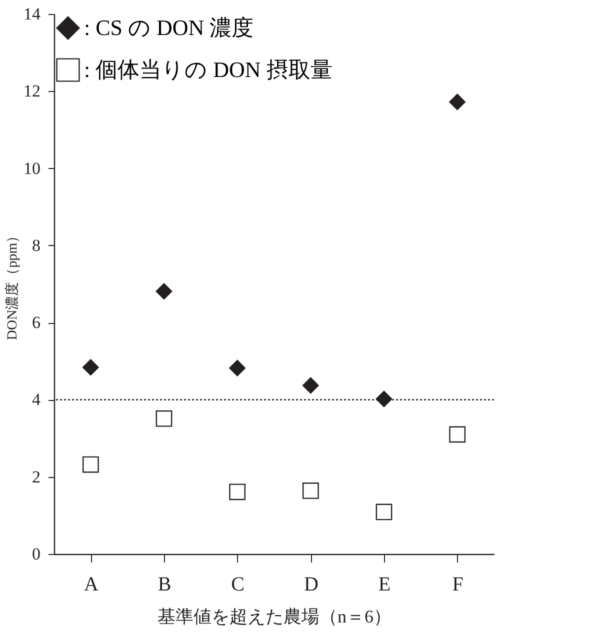 This screenshot has height=641, width=594. What do you see at coordinates (384, 585) in the screenshot?
I see `x-tick-label: E` at bounding box center [384, 585].